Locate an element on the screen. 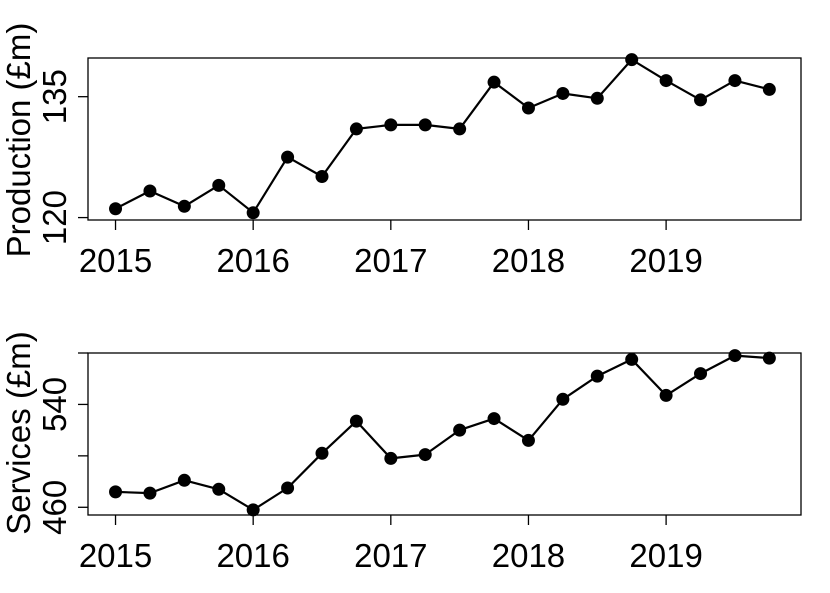 Image resolution: width=830 pixels, height=593 pixels. y-tick-label: 540 is located at coordinates (54, 404).